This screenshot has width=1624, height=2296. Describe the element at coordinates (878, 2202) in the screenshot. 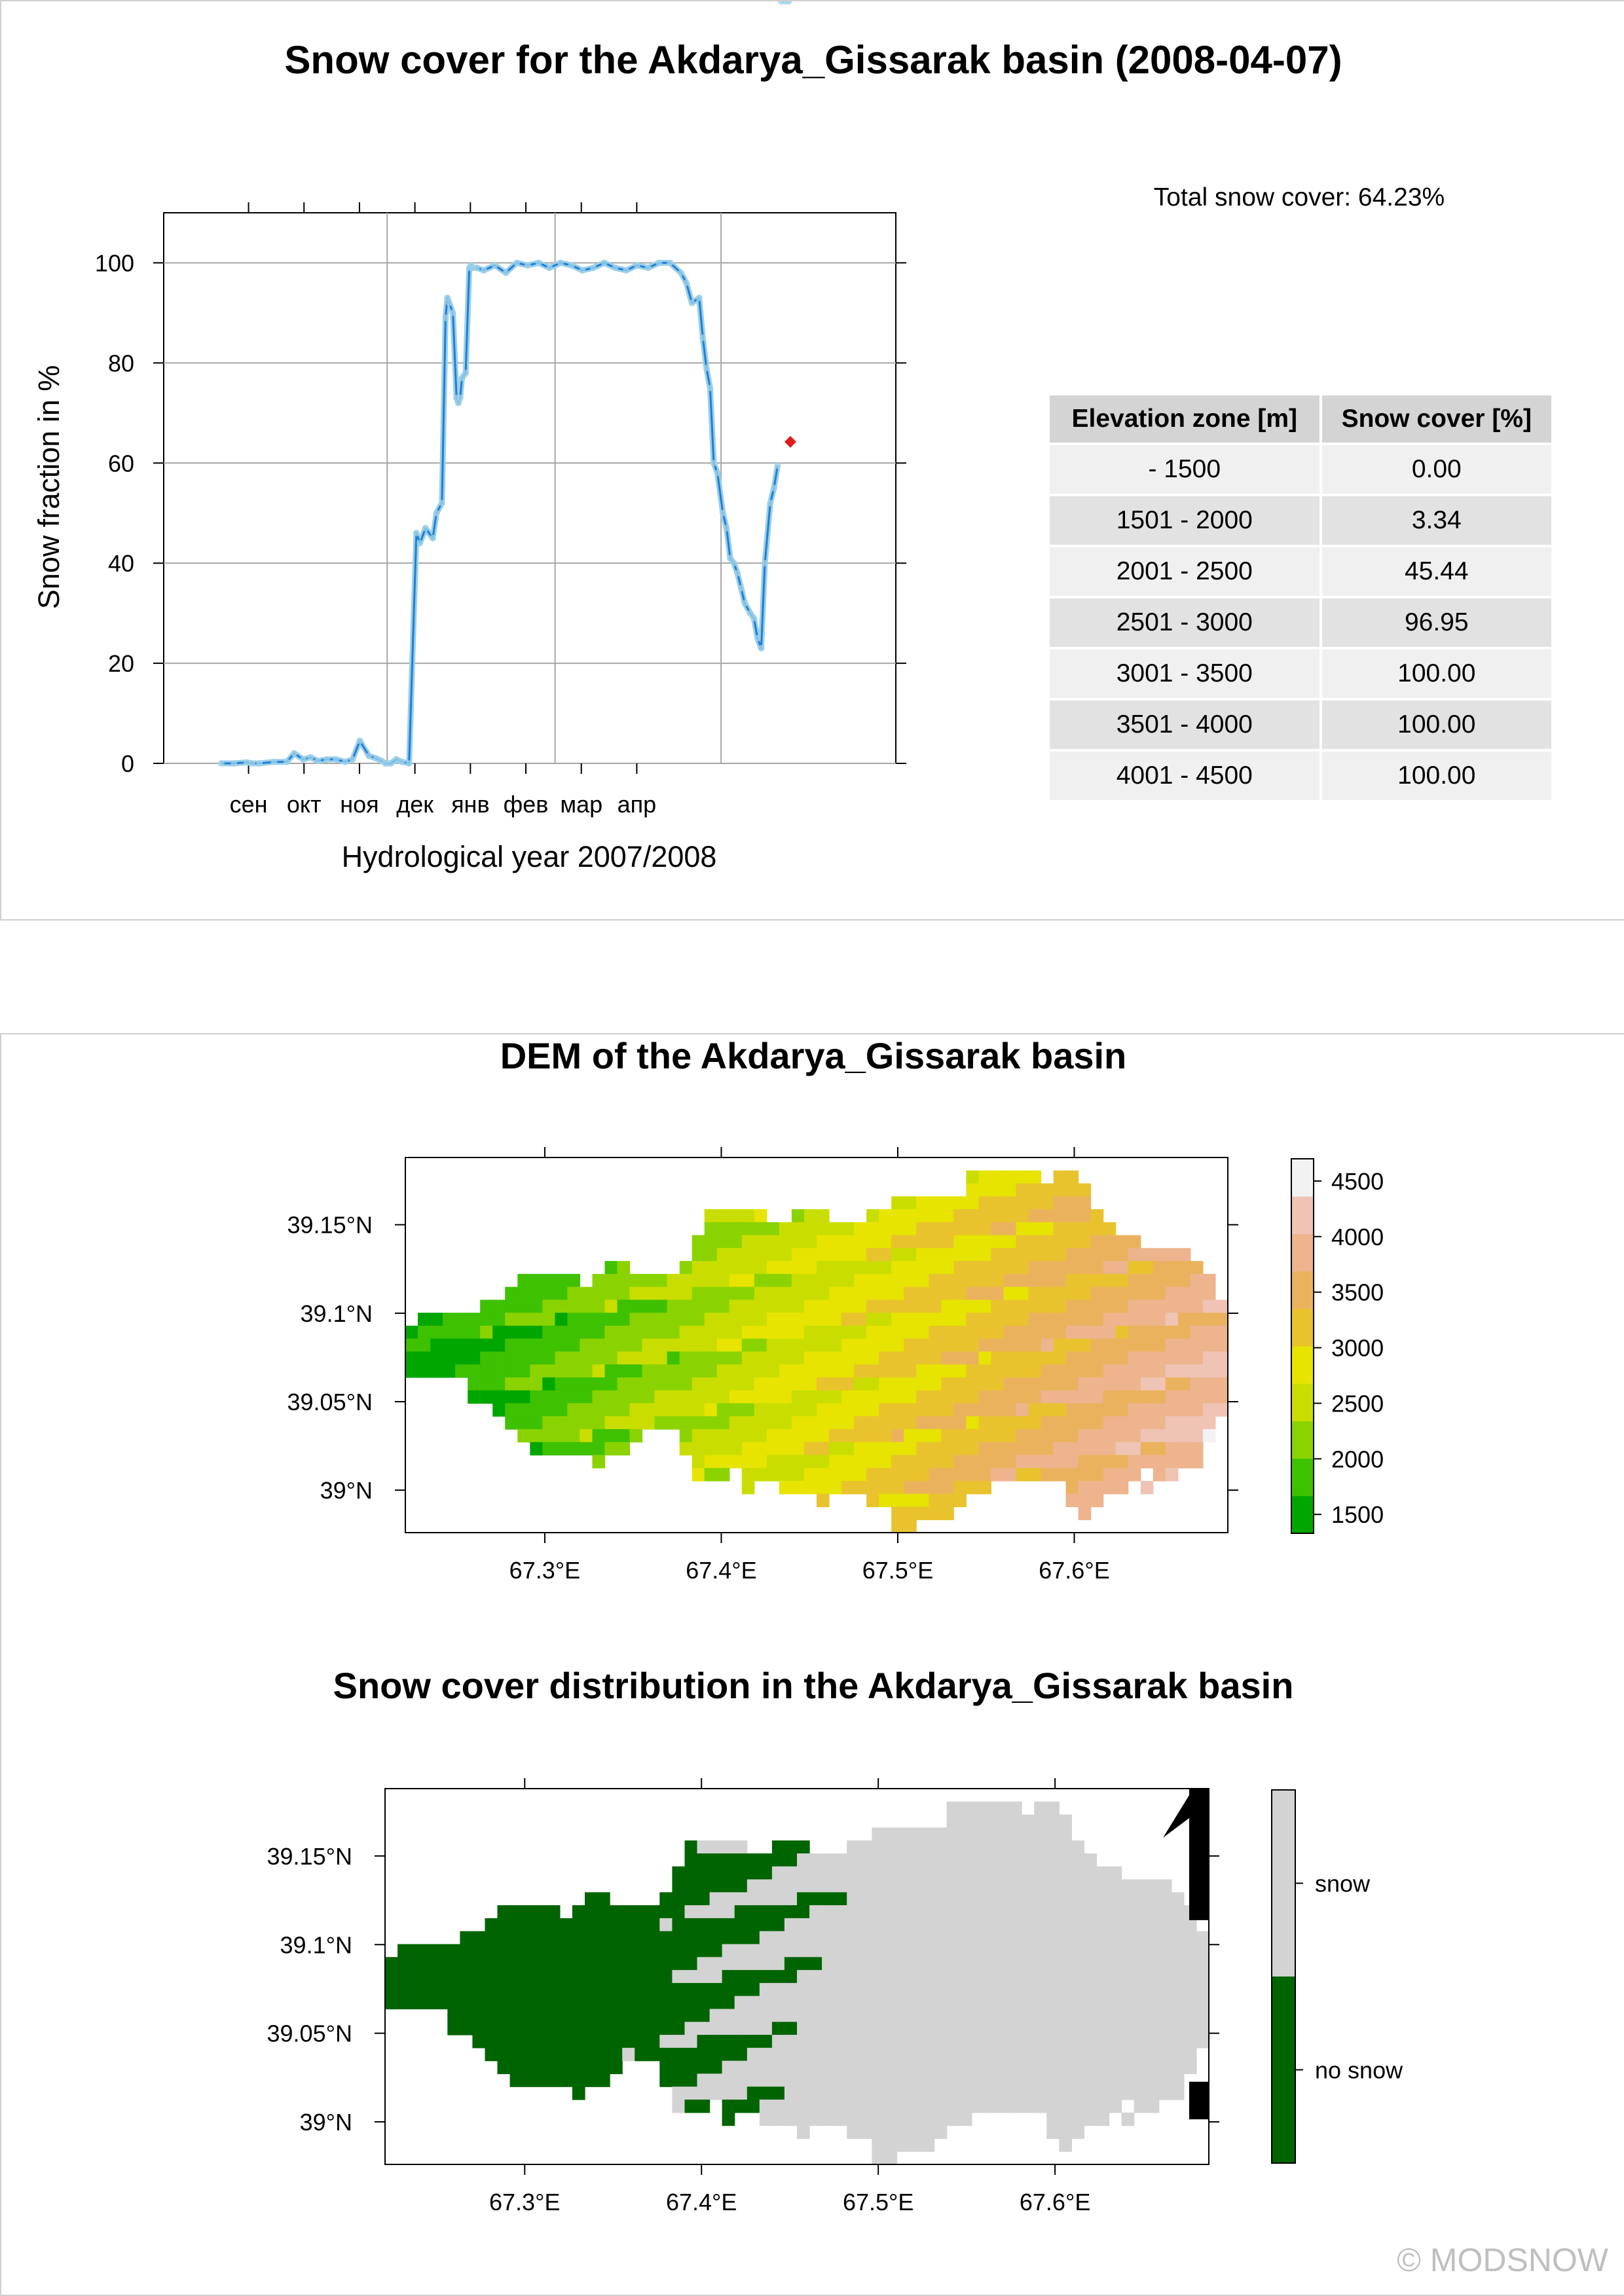

I see `snow-x-tick-label: 67.5°E` at that location.